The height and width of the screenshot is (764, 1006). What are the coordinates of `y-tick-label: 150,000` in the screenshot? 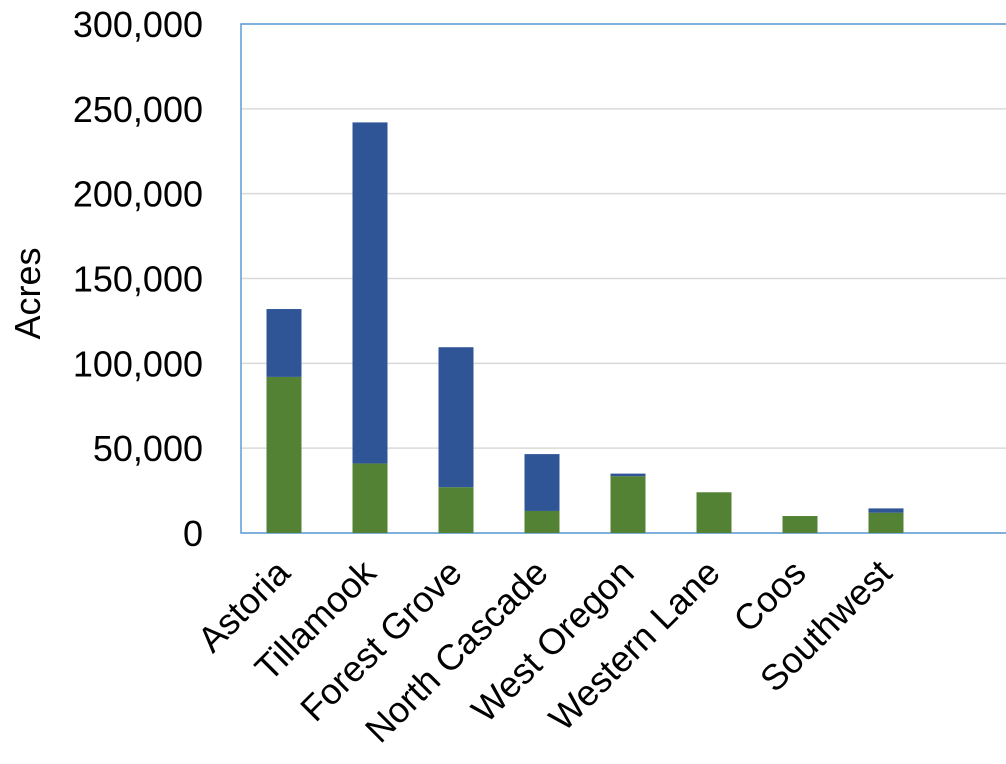 It's located at (138, 279).